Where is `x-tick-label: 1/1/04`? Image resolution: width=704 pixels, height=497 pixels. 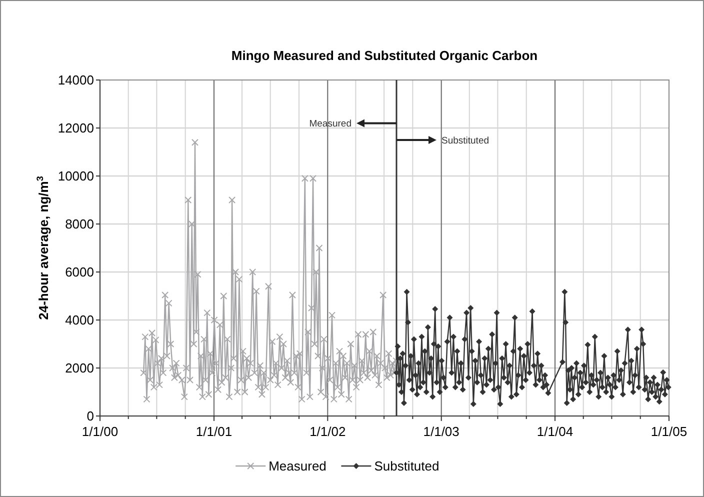 x-tick-label: 1/1/04 is located at coordinates (555, 431).